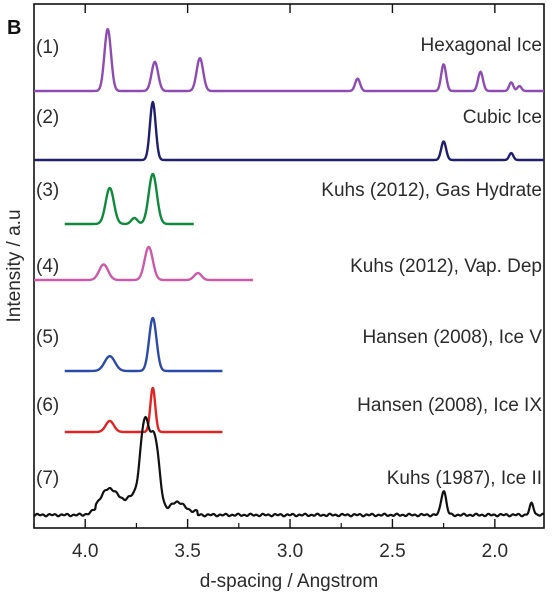  What do you see at coordinates (85, 551) in the screenshot?
I see `x-tick-label: 4.0` at bounding box center [85, 551].